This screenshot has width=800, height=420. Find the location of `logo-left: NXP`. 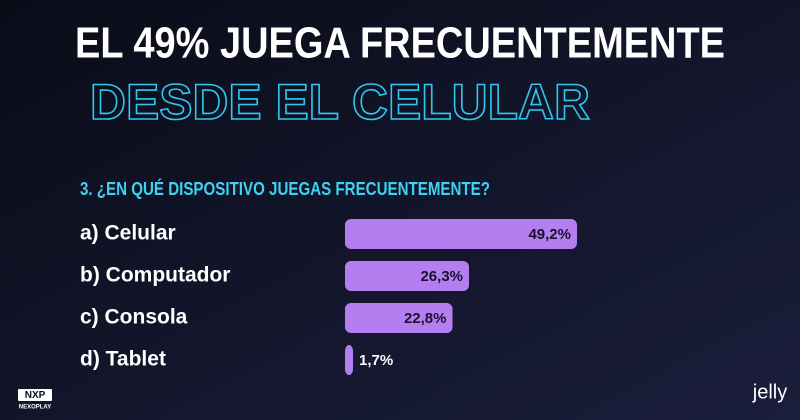

logo-left: NXP is located at coordinates (35, 395).